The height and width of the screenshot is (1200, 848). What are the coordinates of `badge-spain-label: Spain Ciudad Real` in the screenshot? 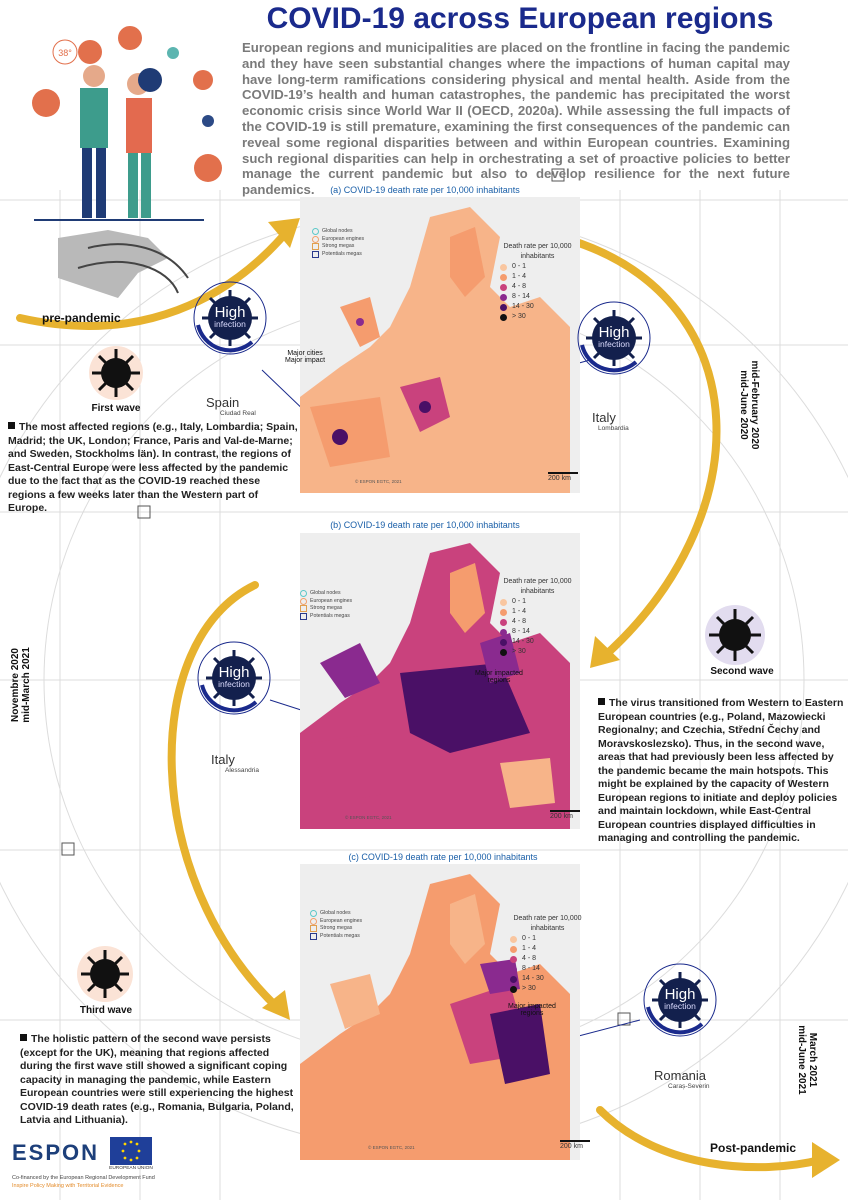 It's located at (231, 406).